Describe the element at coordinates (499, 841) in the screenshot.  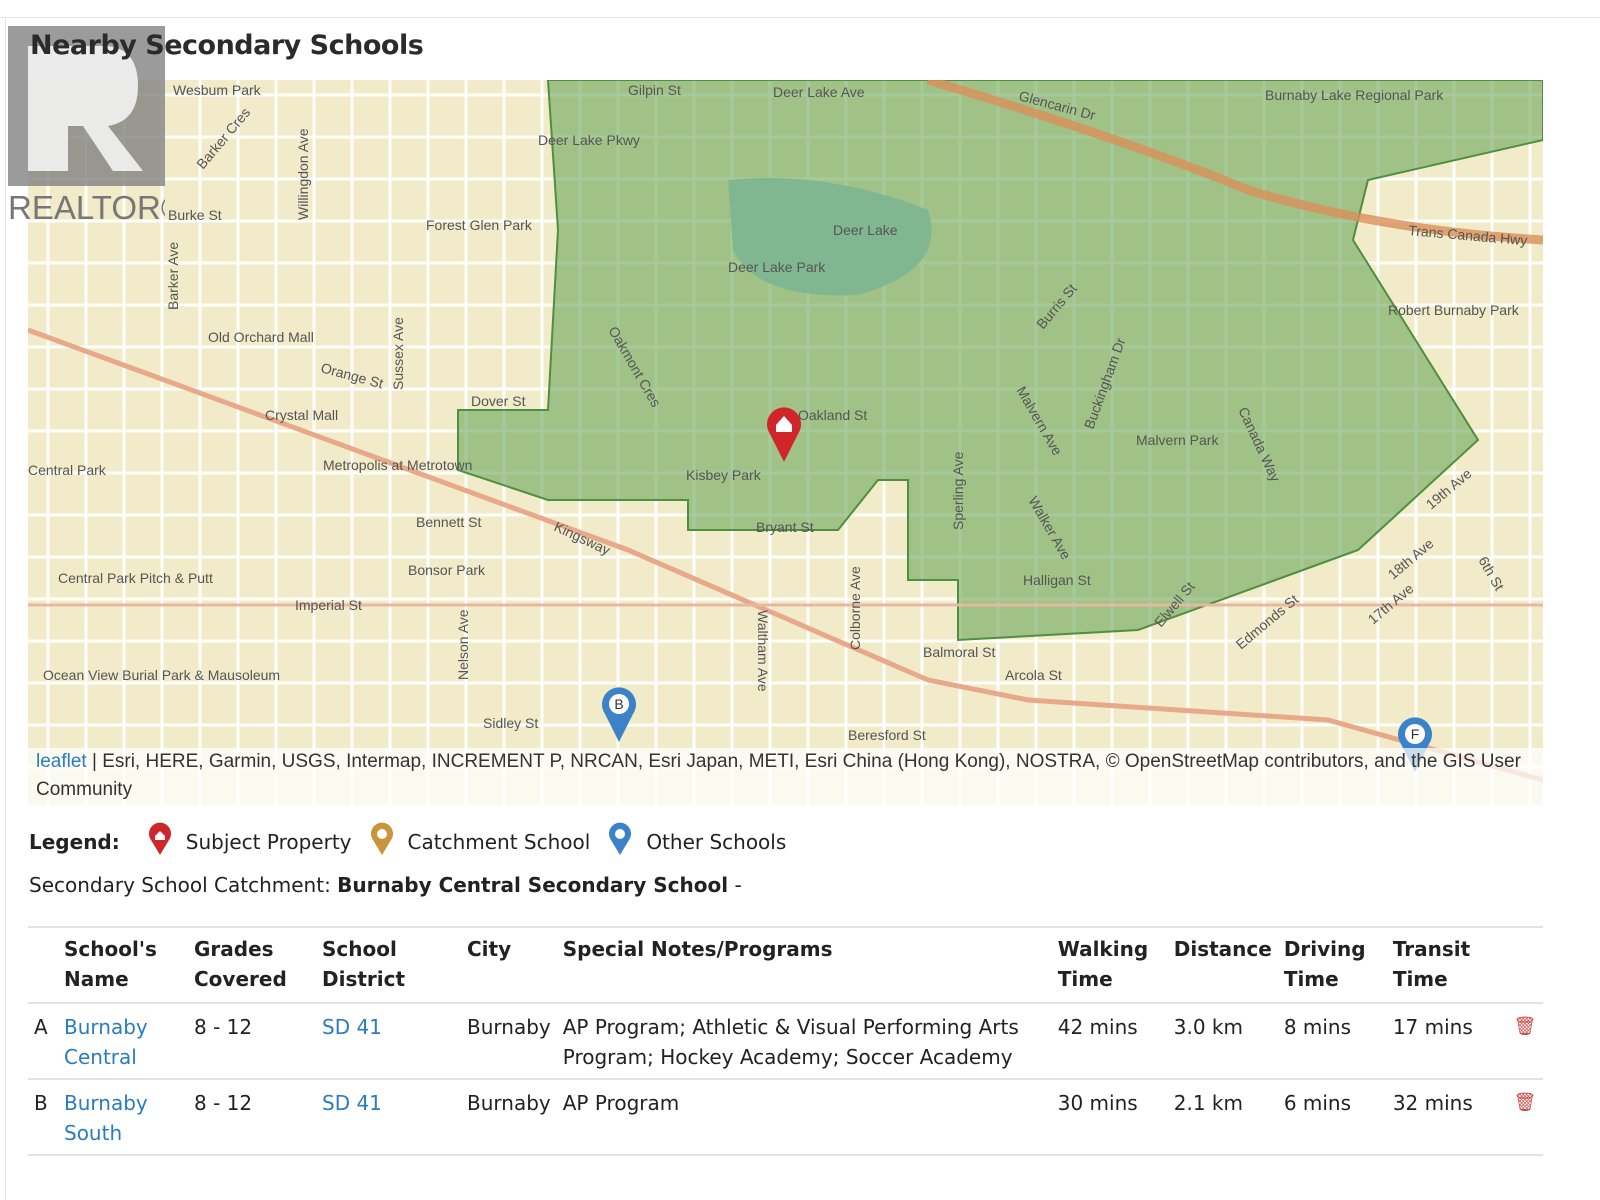
I see `legend-catchment-school: Catchment School` at that location.